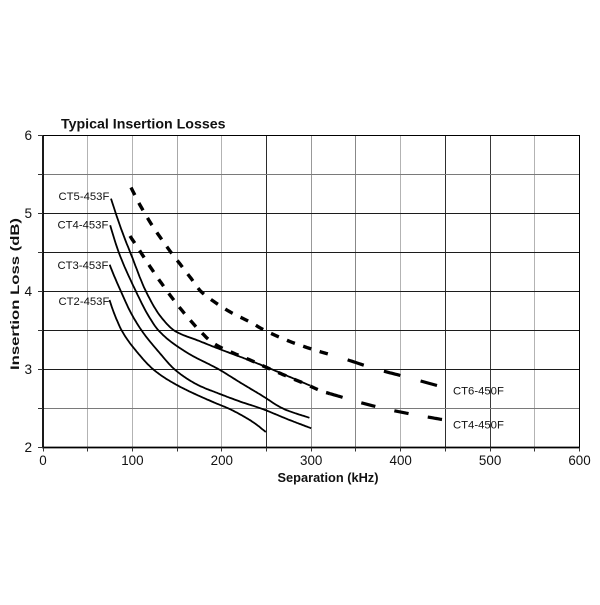  Describe the element at coordinates (401, 460) in the screenshot. I see `svg-text: 400` at that location.